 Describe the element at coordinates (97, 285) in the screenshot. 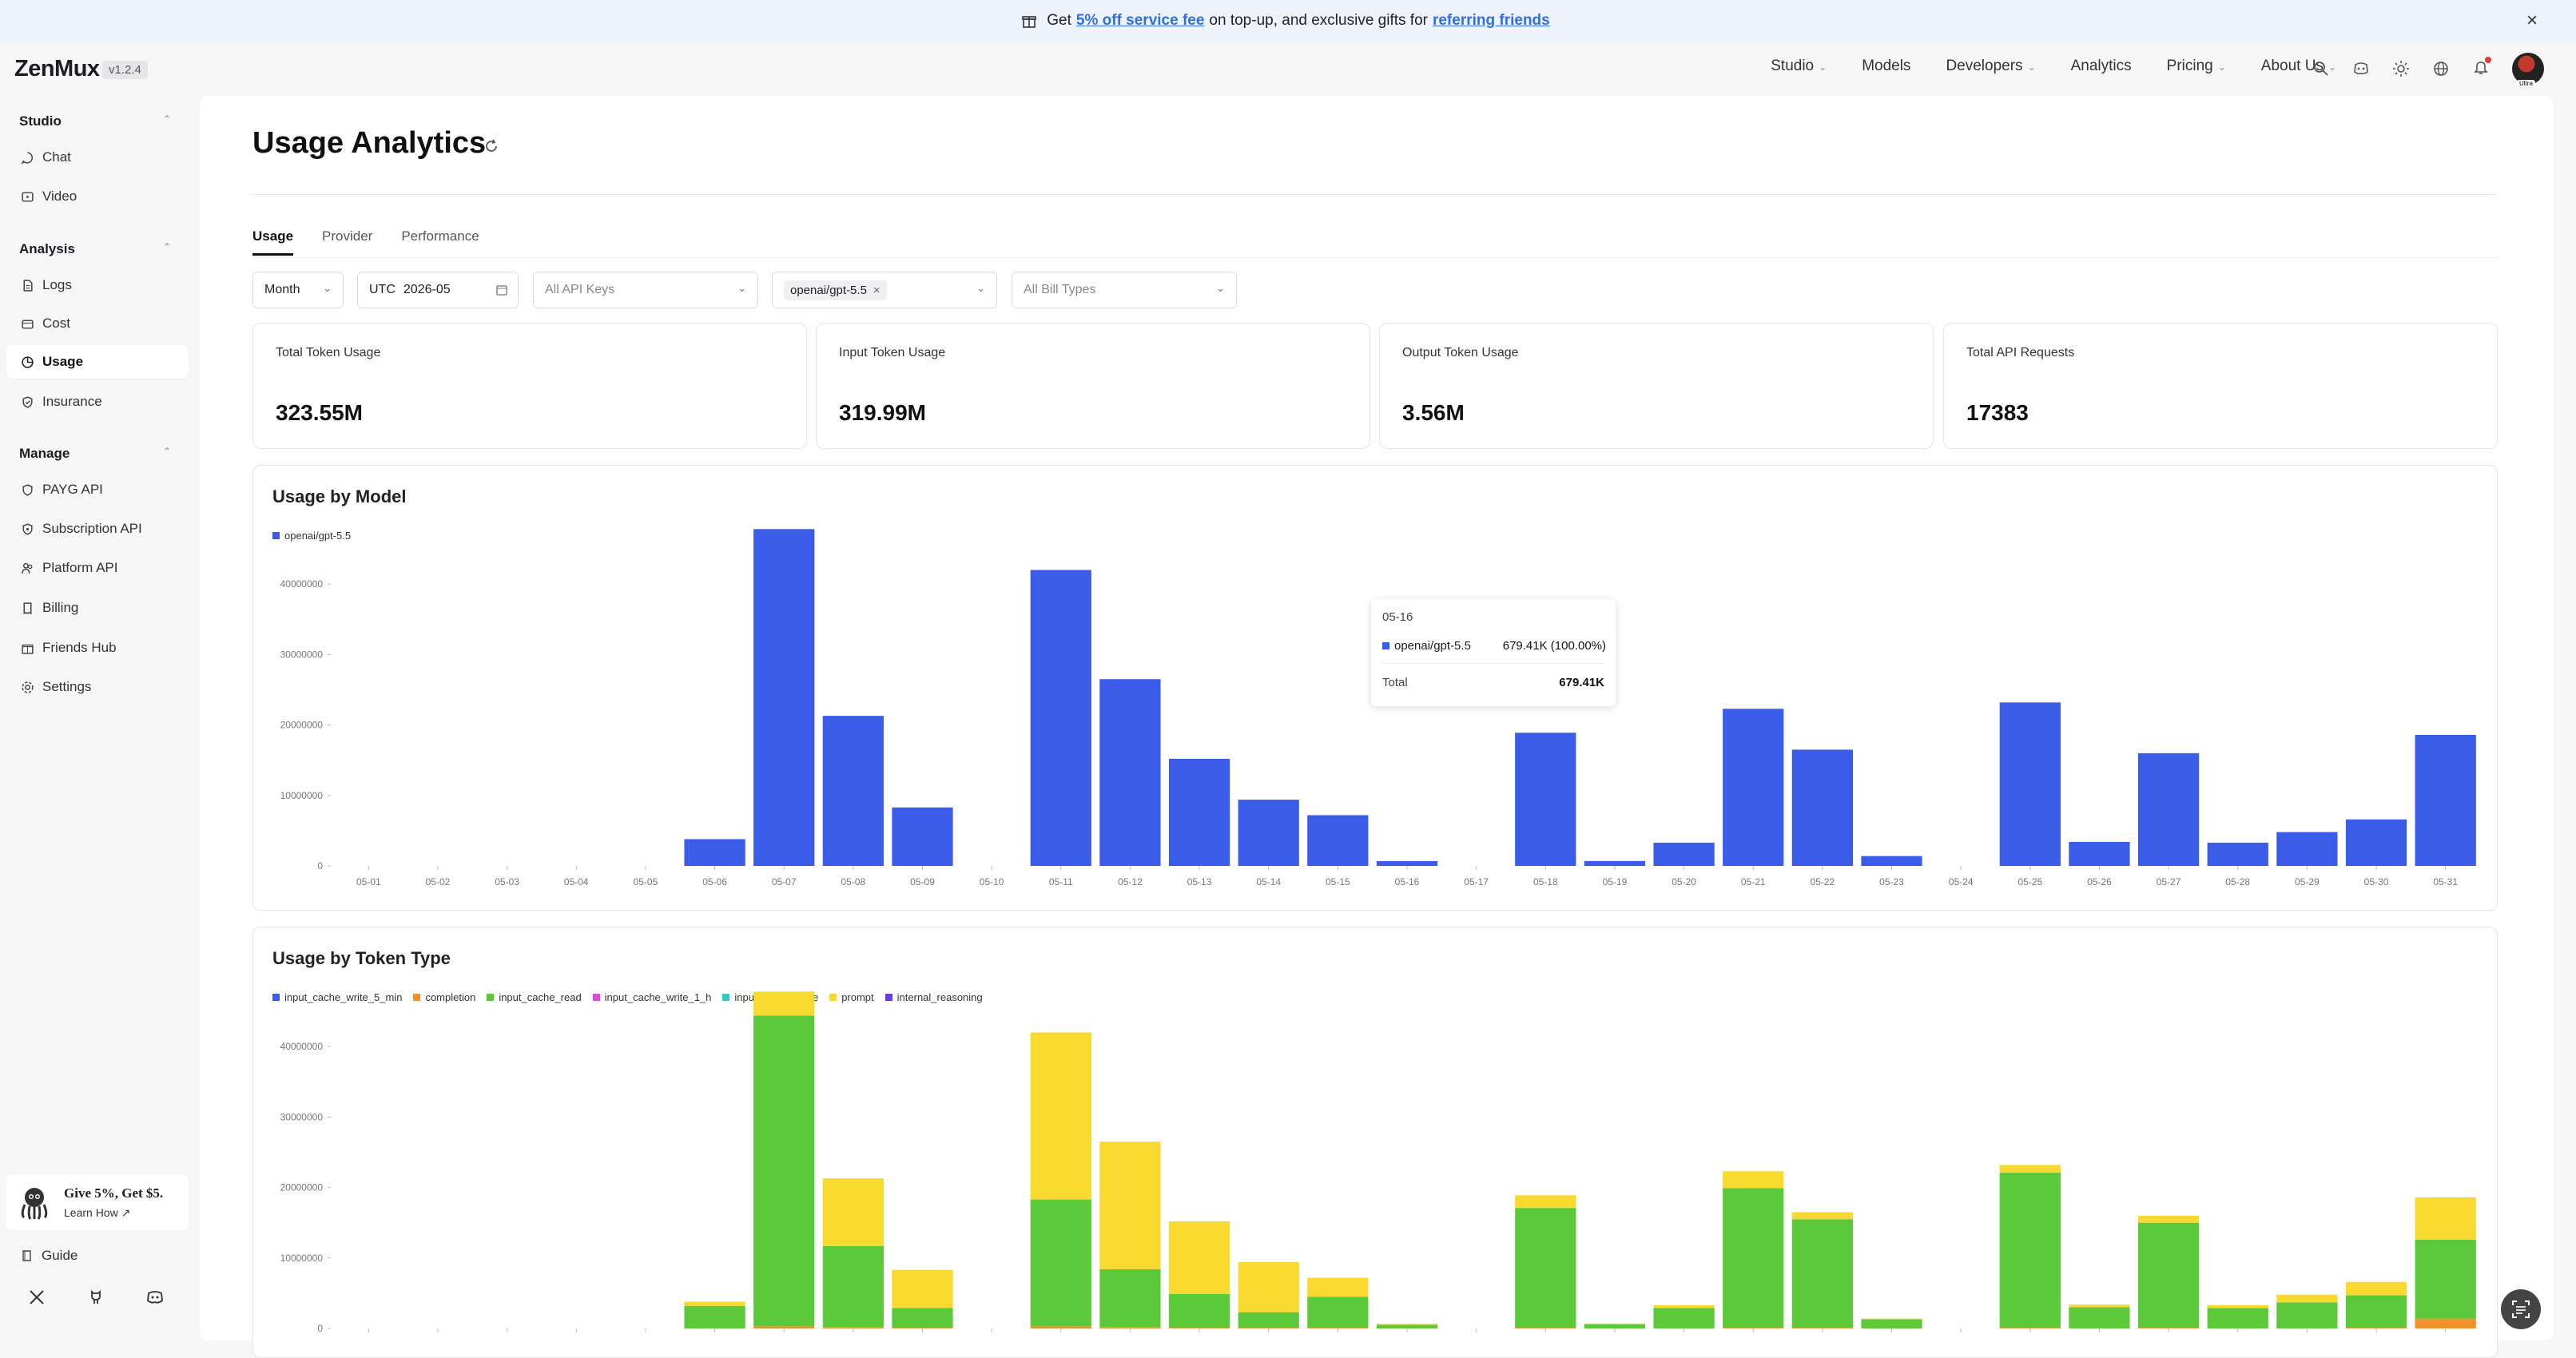

I see `sidebar-item-logs: Logs` at that location.